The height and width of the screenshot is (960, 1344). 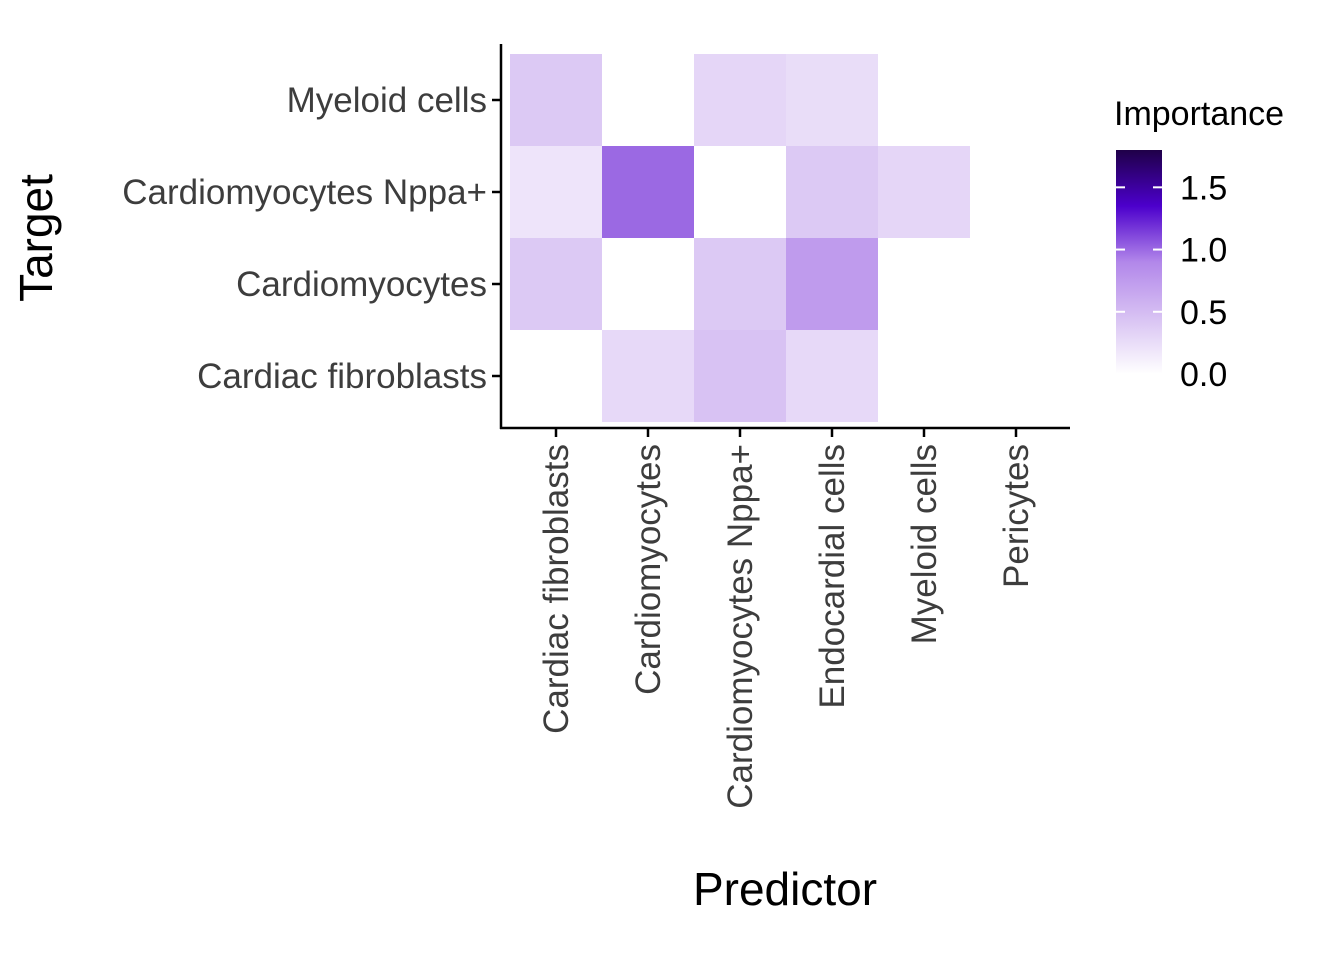 What do you see at coordinates (1203, 313) in the screenshot?
I see `legend-tick-label: 0.5` at bounding box center [1203, 313].